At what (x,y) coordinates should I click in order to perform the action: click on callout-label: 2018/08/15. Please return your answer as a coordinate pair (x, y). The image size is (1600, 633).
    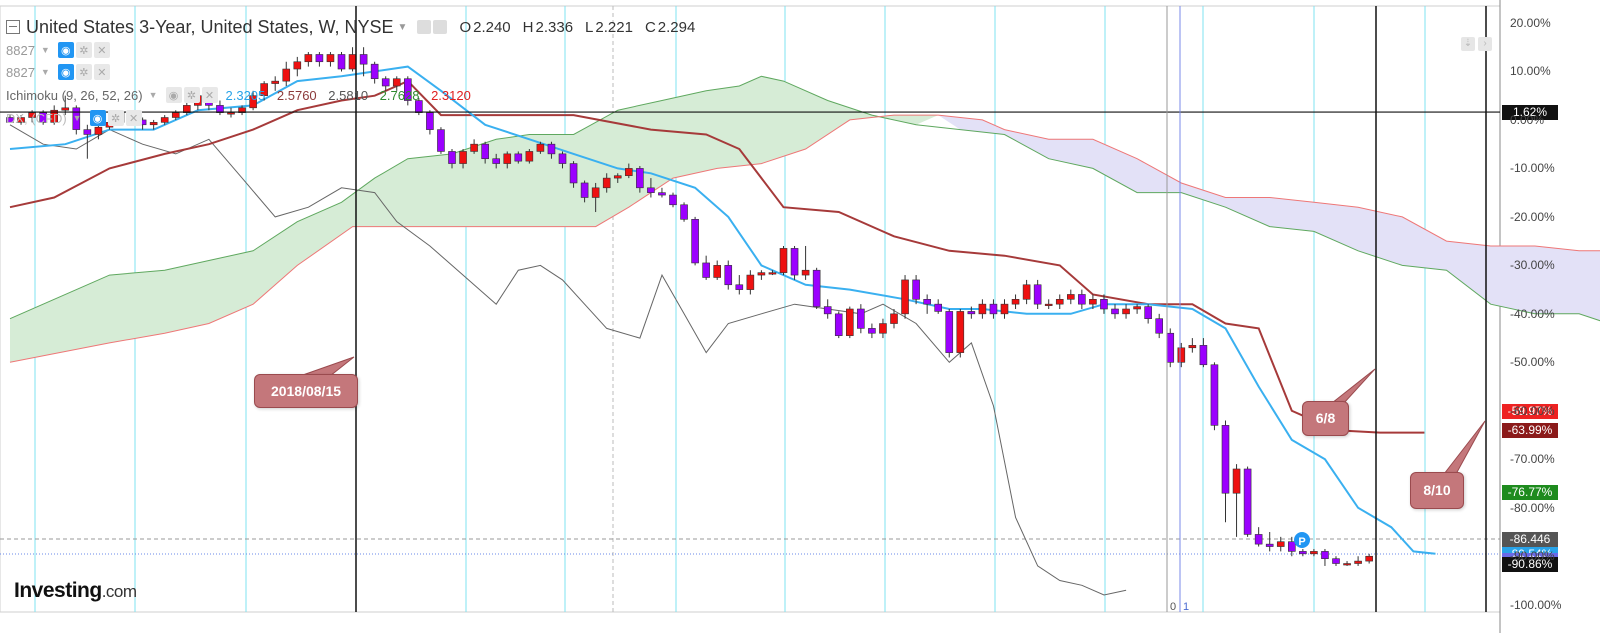
    Looking at the image, I should click on (306, 391).